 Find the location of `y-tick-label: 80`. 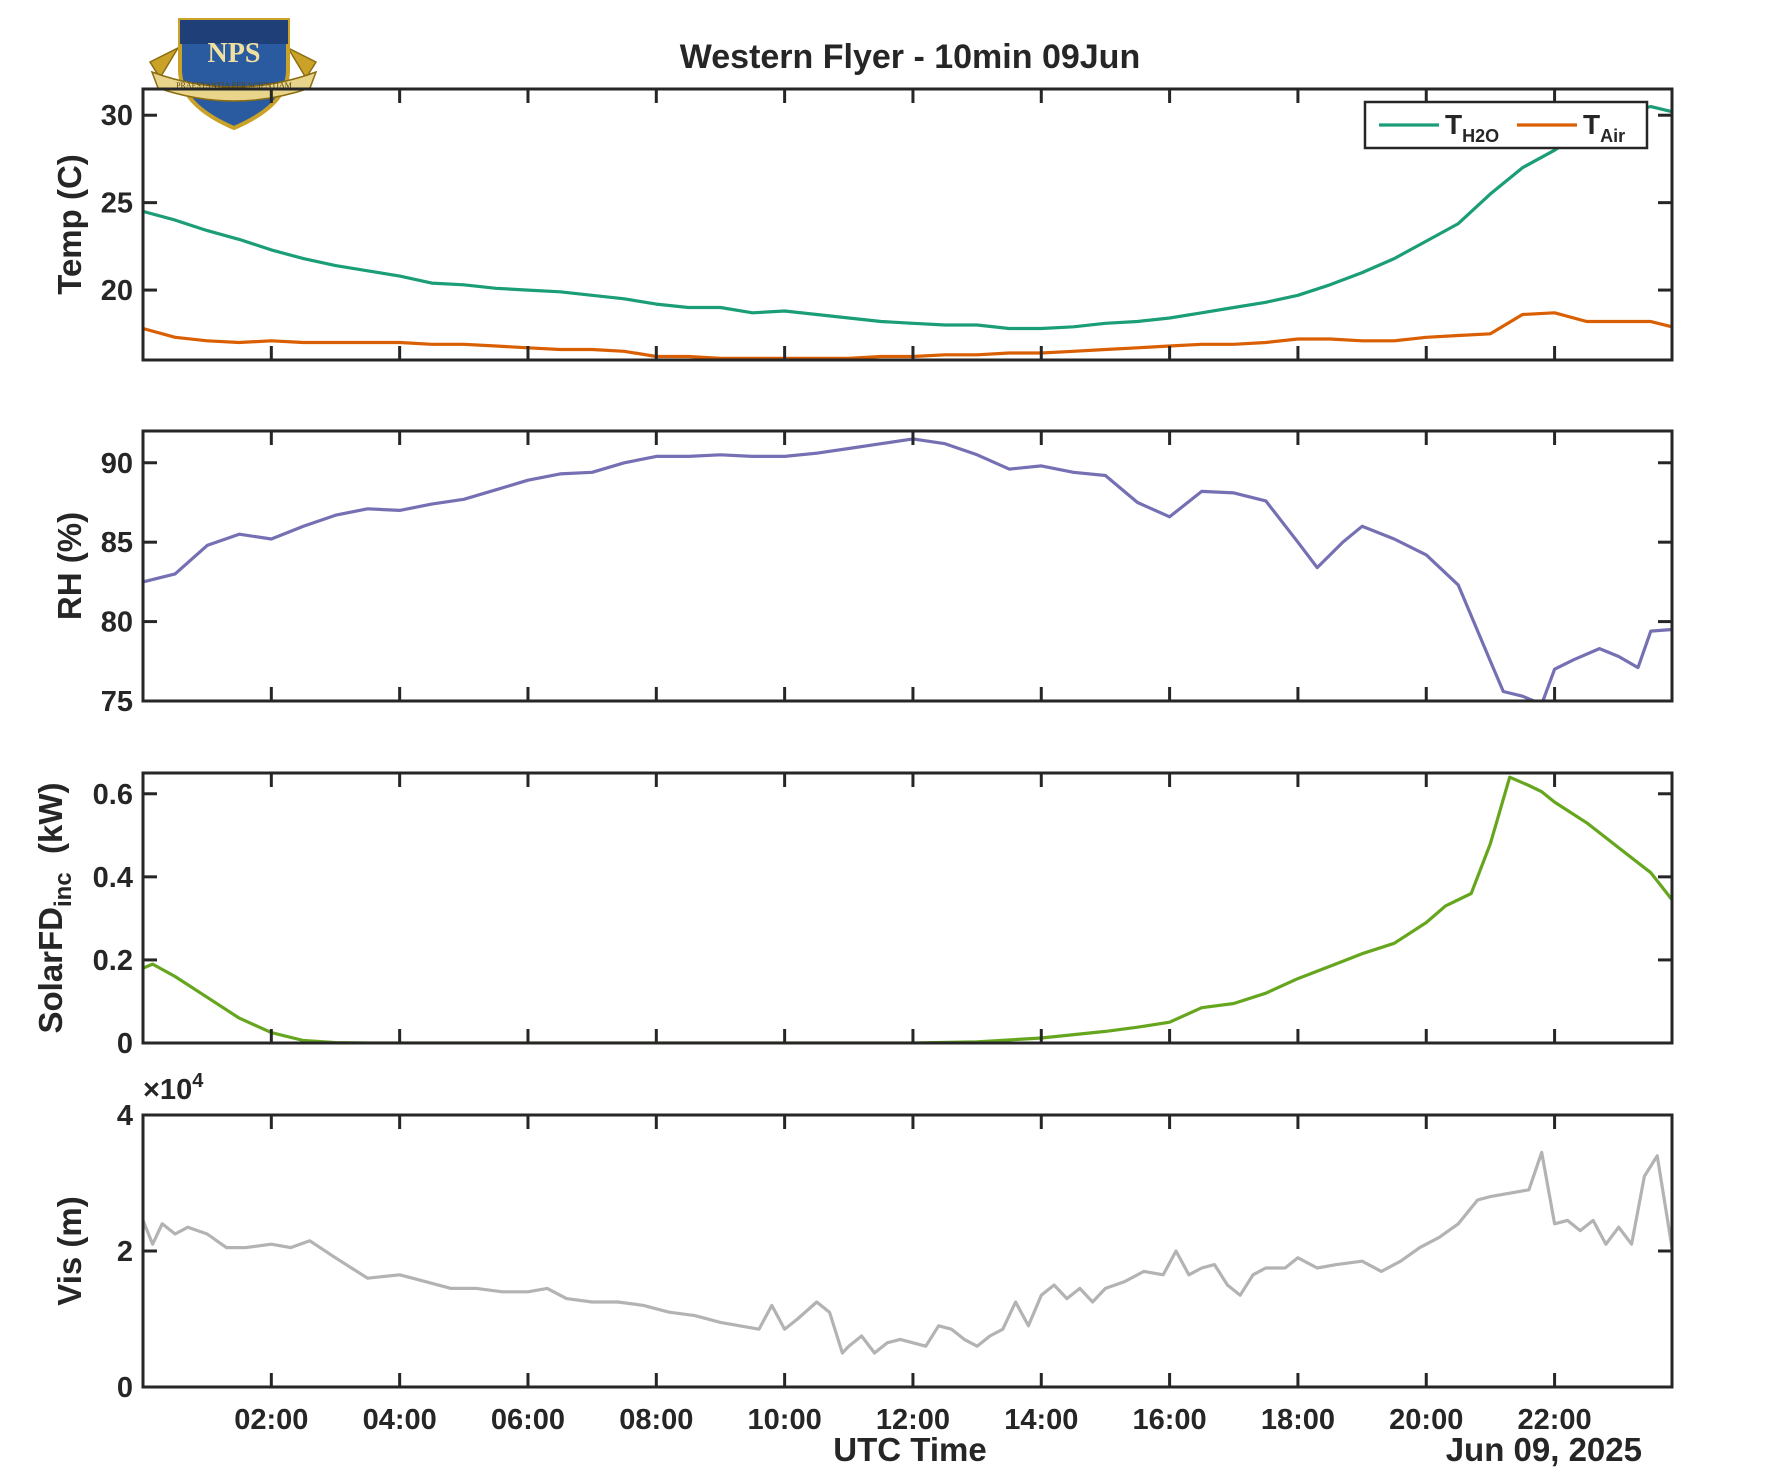

y-tick-label: 80 is located at coordinates (117, 623).